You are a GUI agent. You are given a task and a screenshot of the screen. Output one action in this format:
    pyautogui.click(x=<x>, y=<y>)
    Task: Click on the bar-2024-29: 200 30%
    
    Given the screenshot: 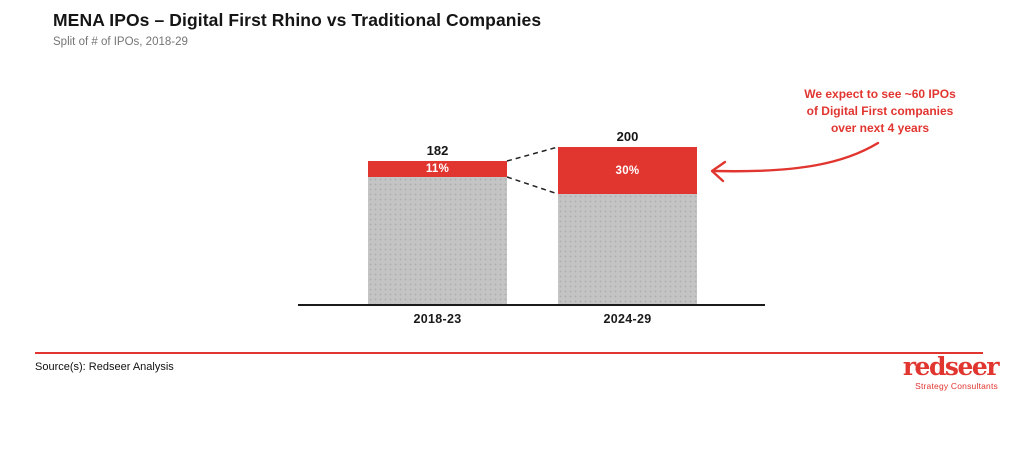 What is the action you would take?
    pyautogui.click(x=627, y=216)
    